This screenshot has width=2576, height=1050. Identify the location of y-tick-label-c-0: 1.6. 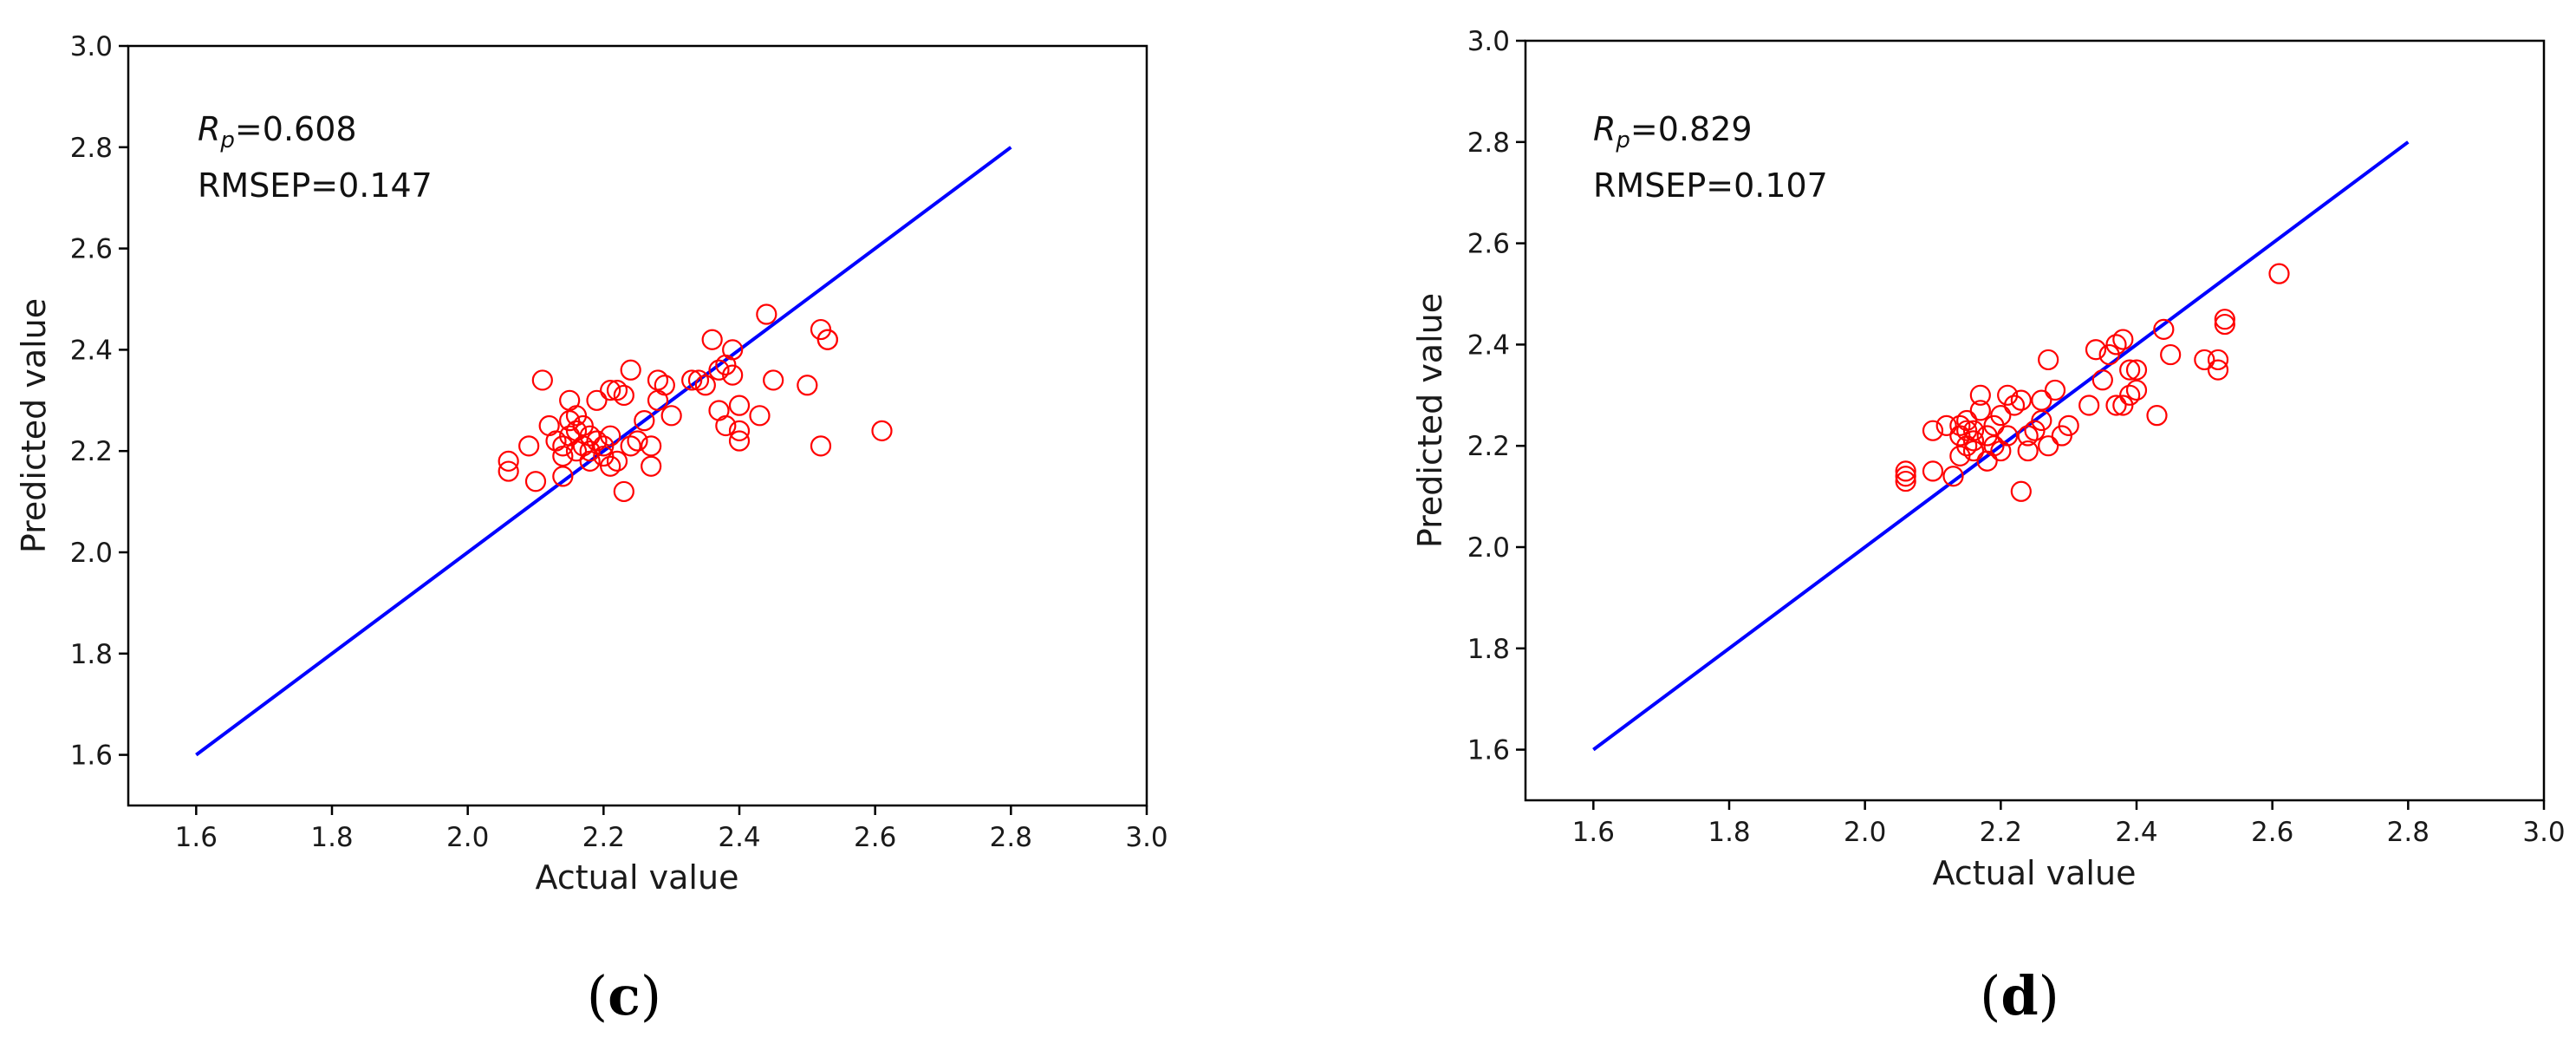
(91, 756).